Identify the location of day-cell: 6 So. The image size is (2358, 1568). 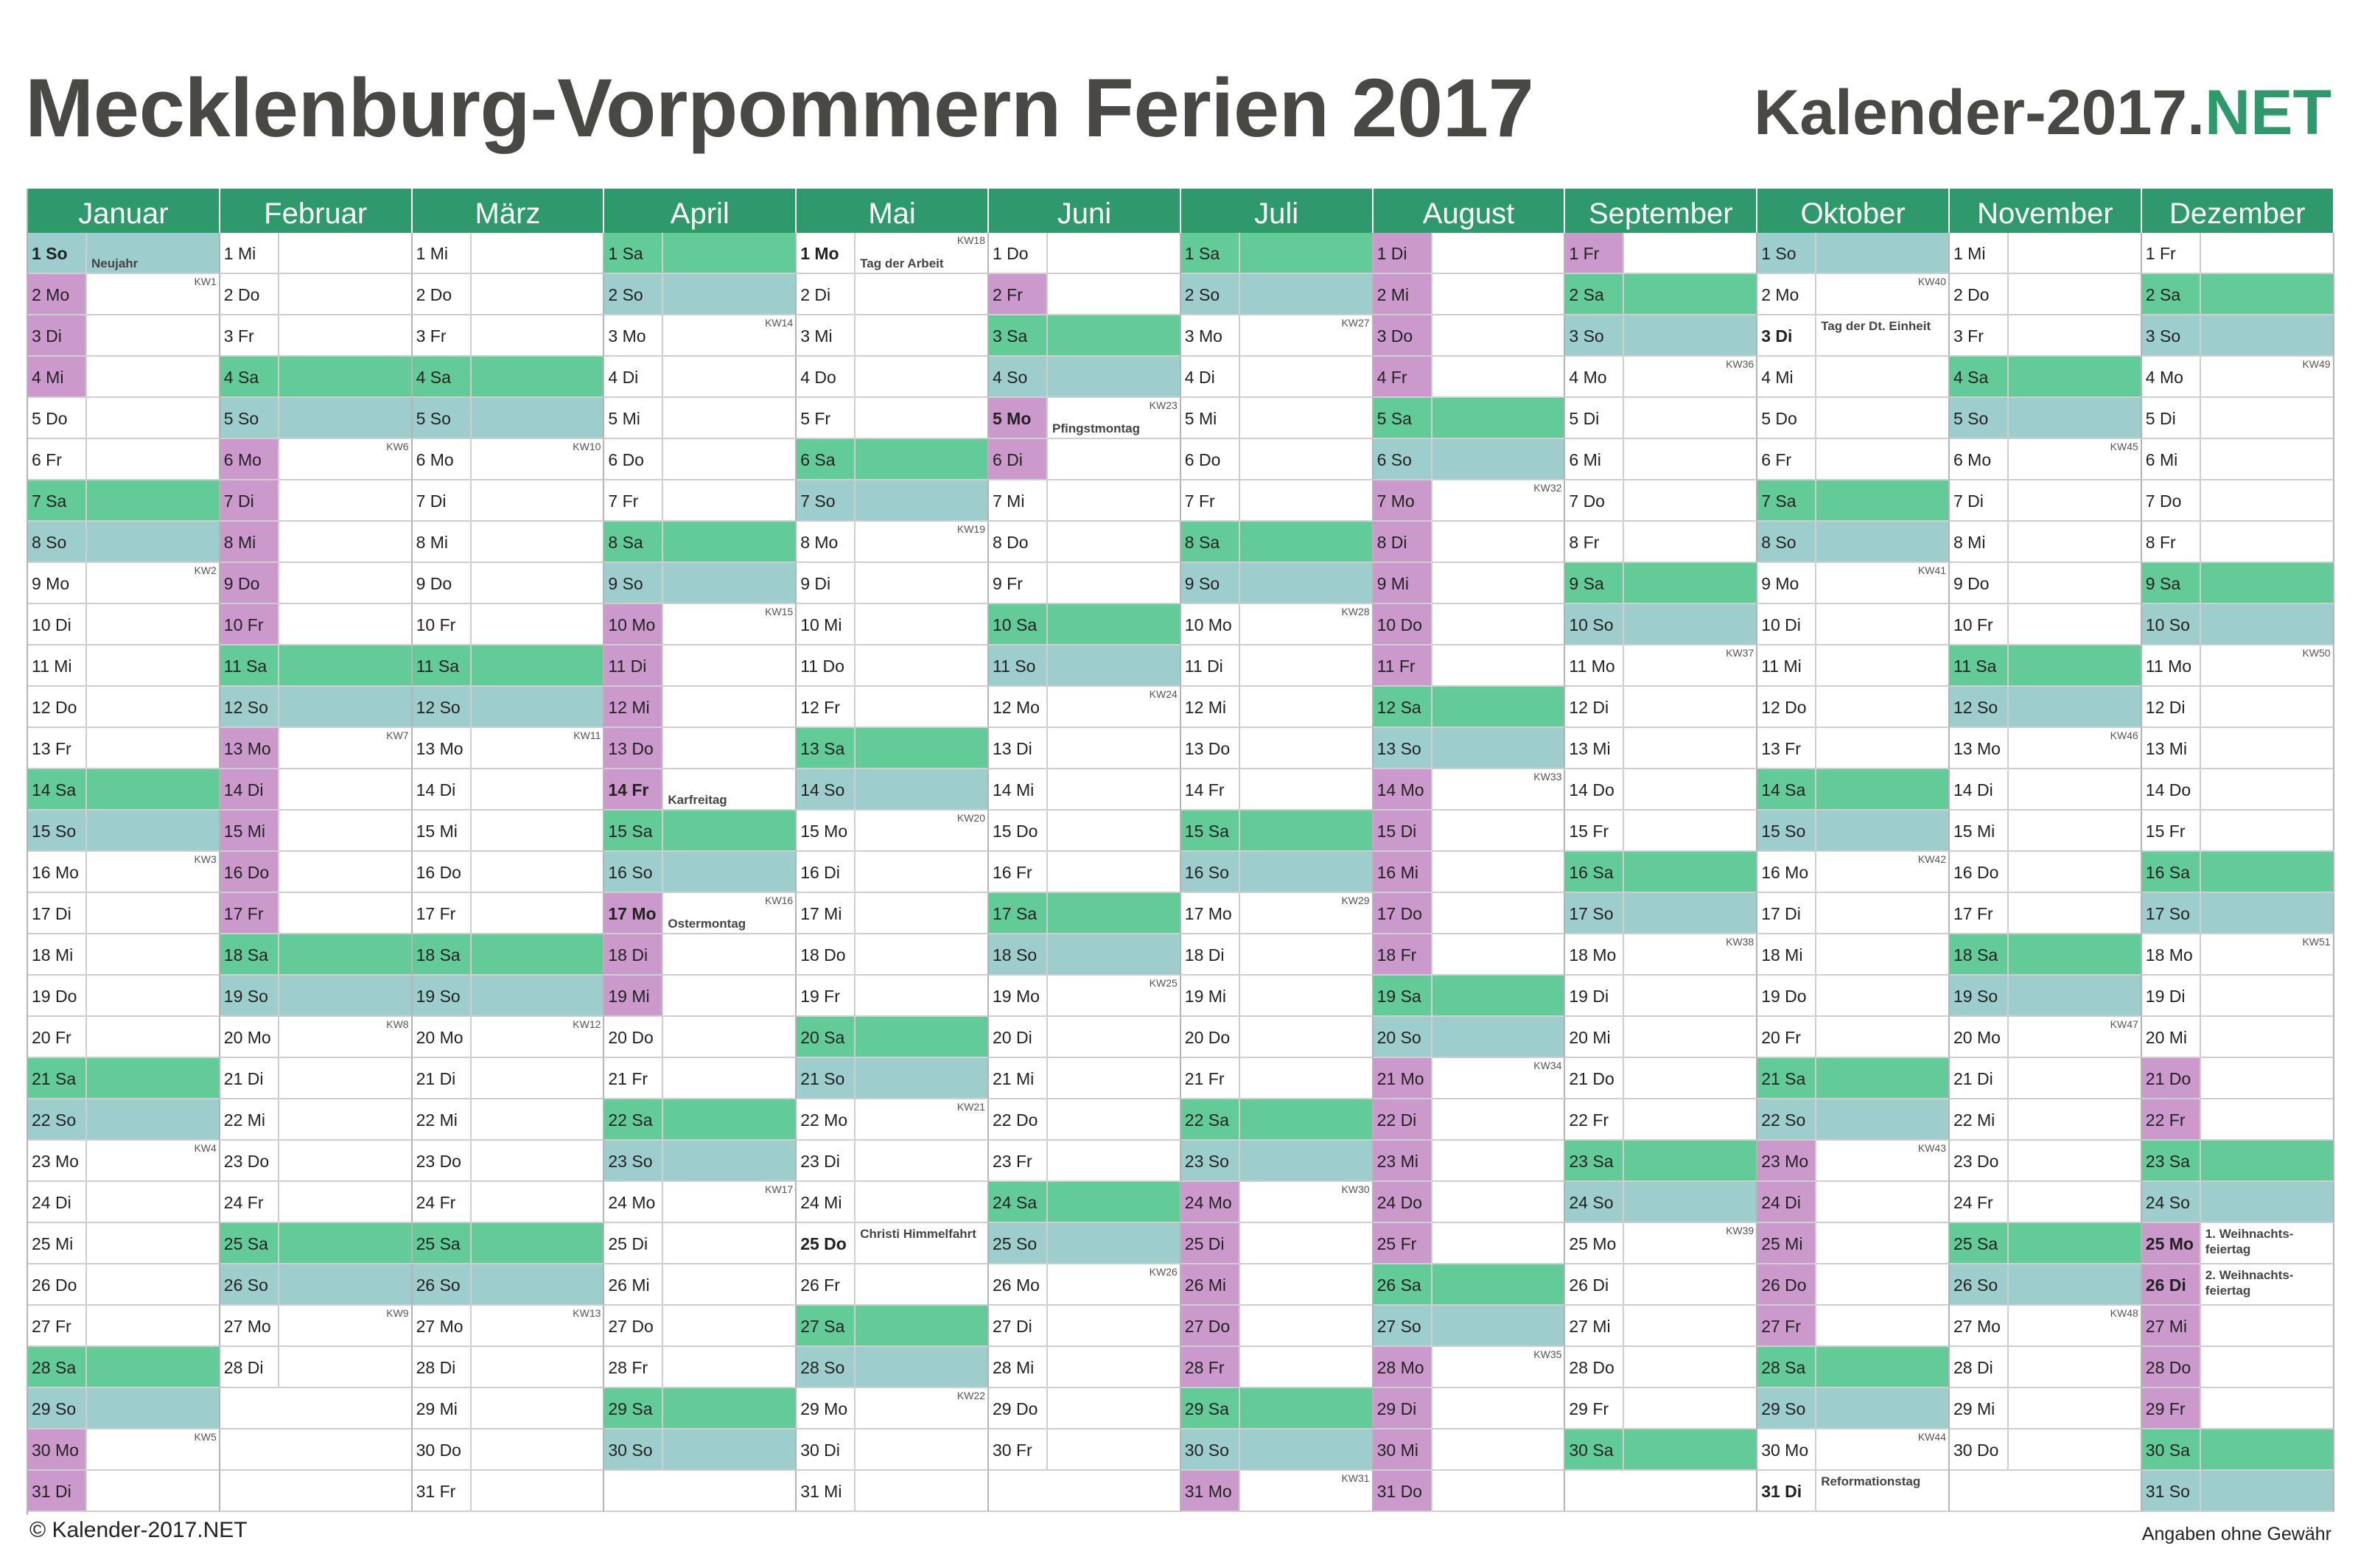
(1469, 459).